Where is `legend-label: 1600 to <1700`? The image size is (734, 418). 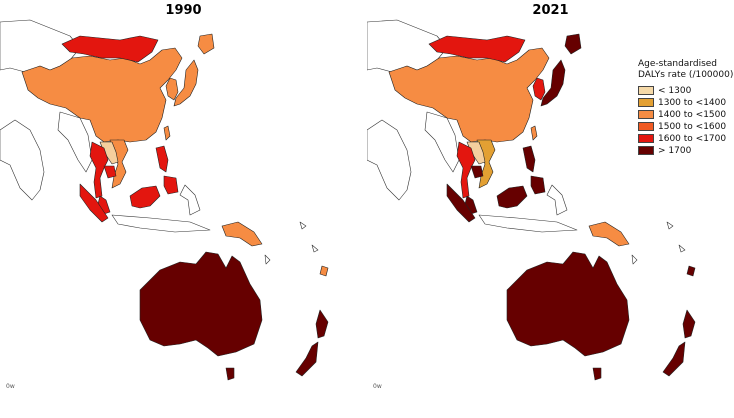 legend-label: 1600 to <1700 is located at coordinates (692, 138).